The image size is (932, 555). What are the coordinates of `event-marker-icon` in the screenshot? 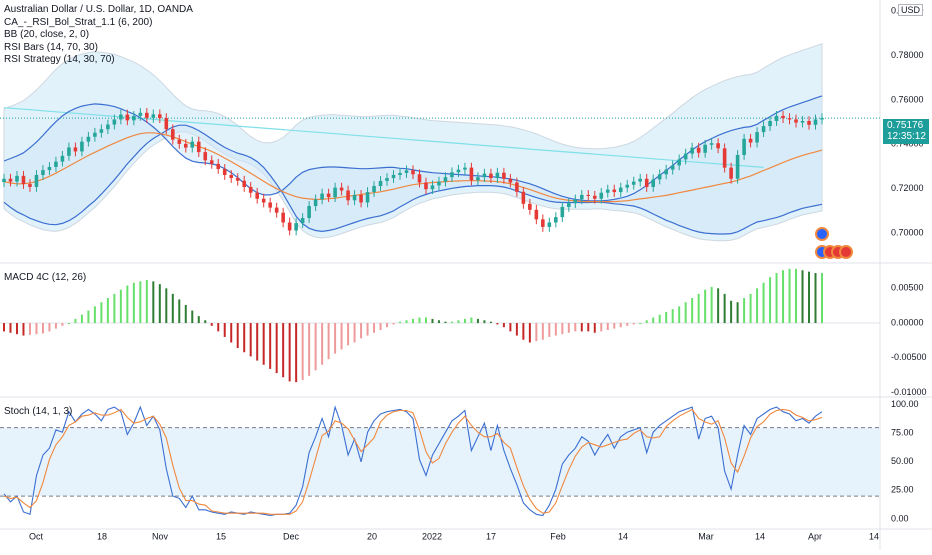 It's located at (822, 234).